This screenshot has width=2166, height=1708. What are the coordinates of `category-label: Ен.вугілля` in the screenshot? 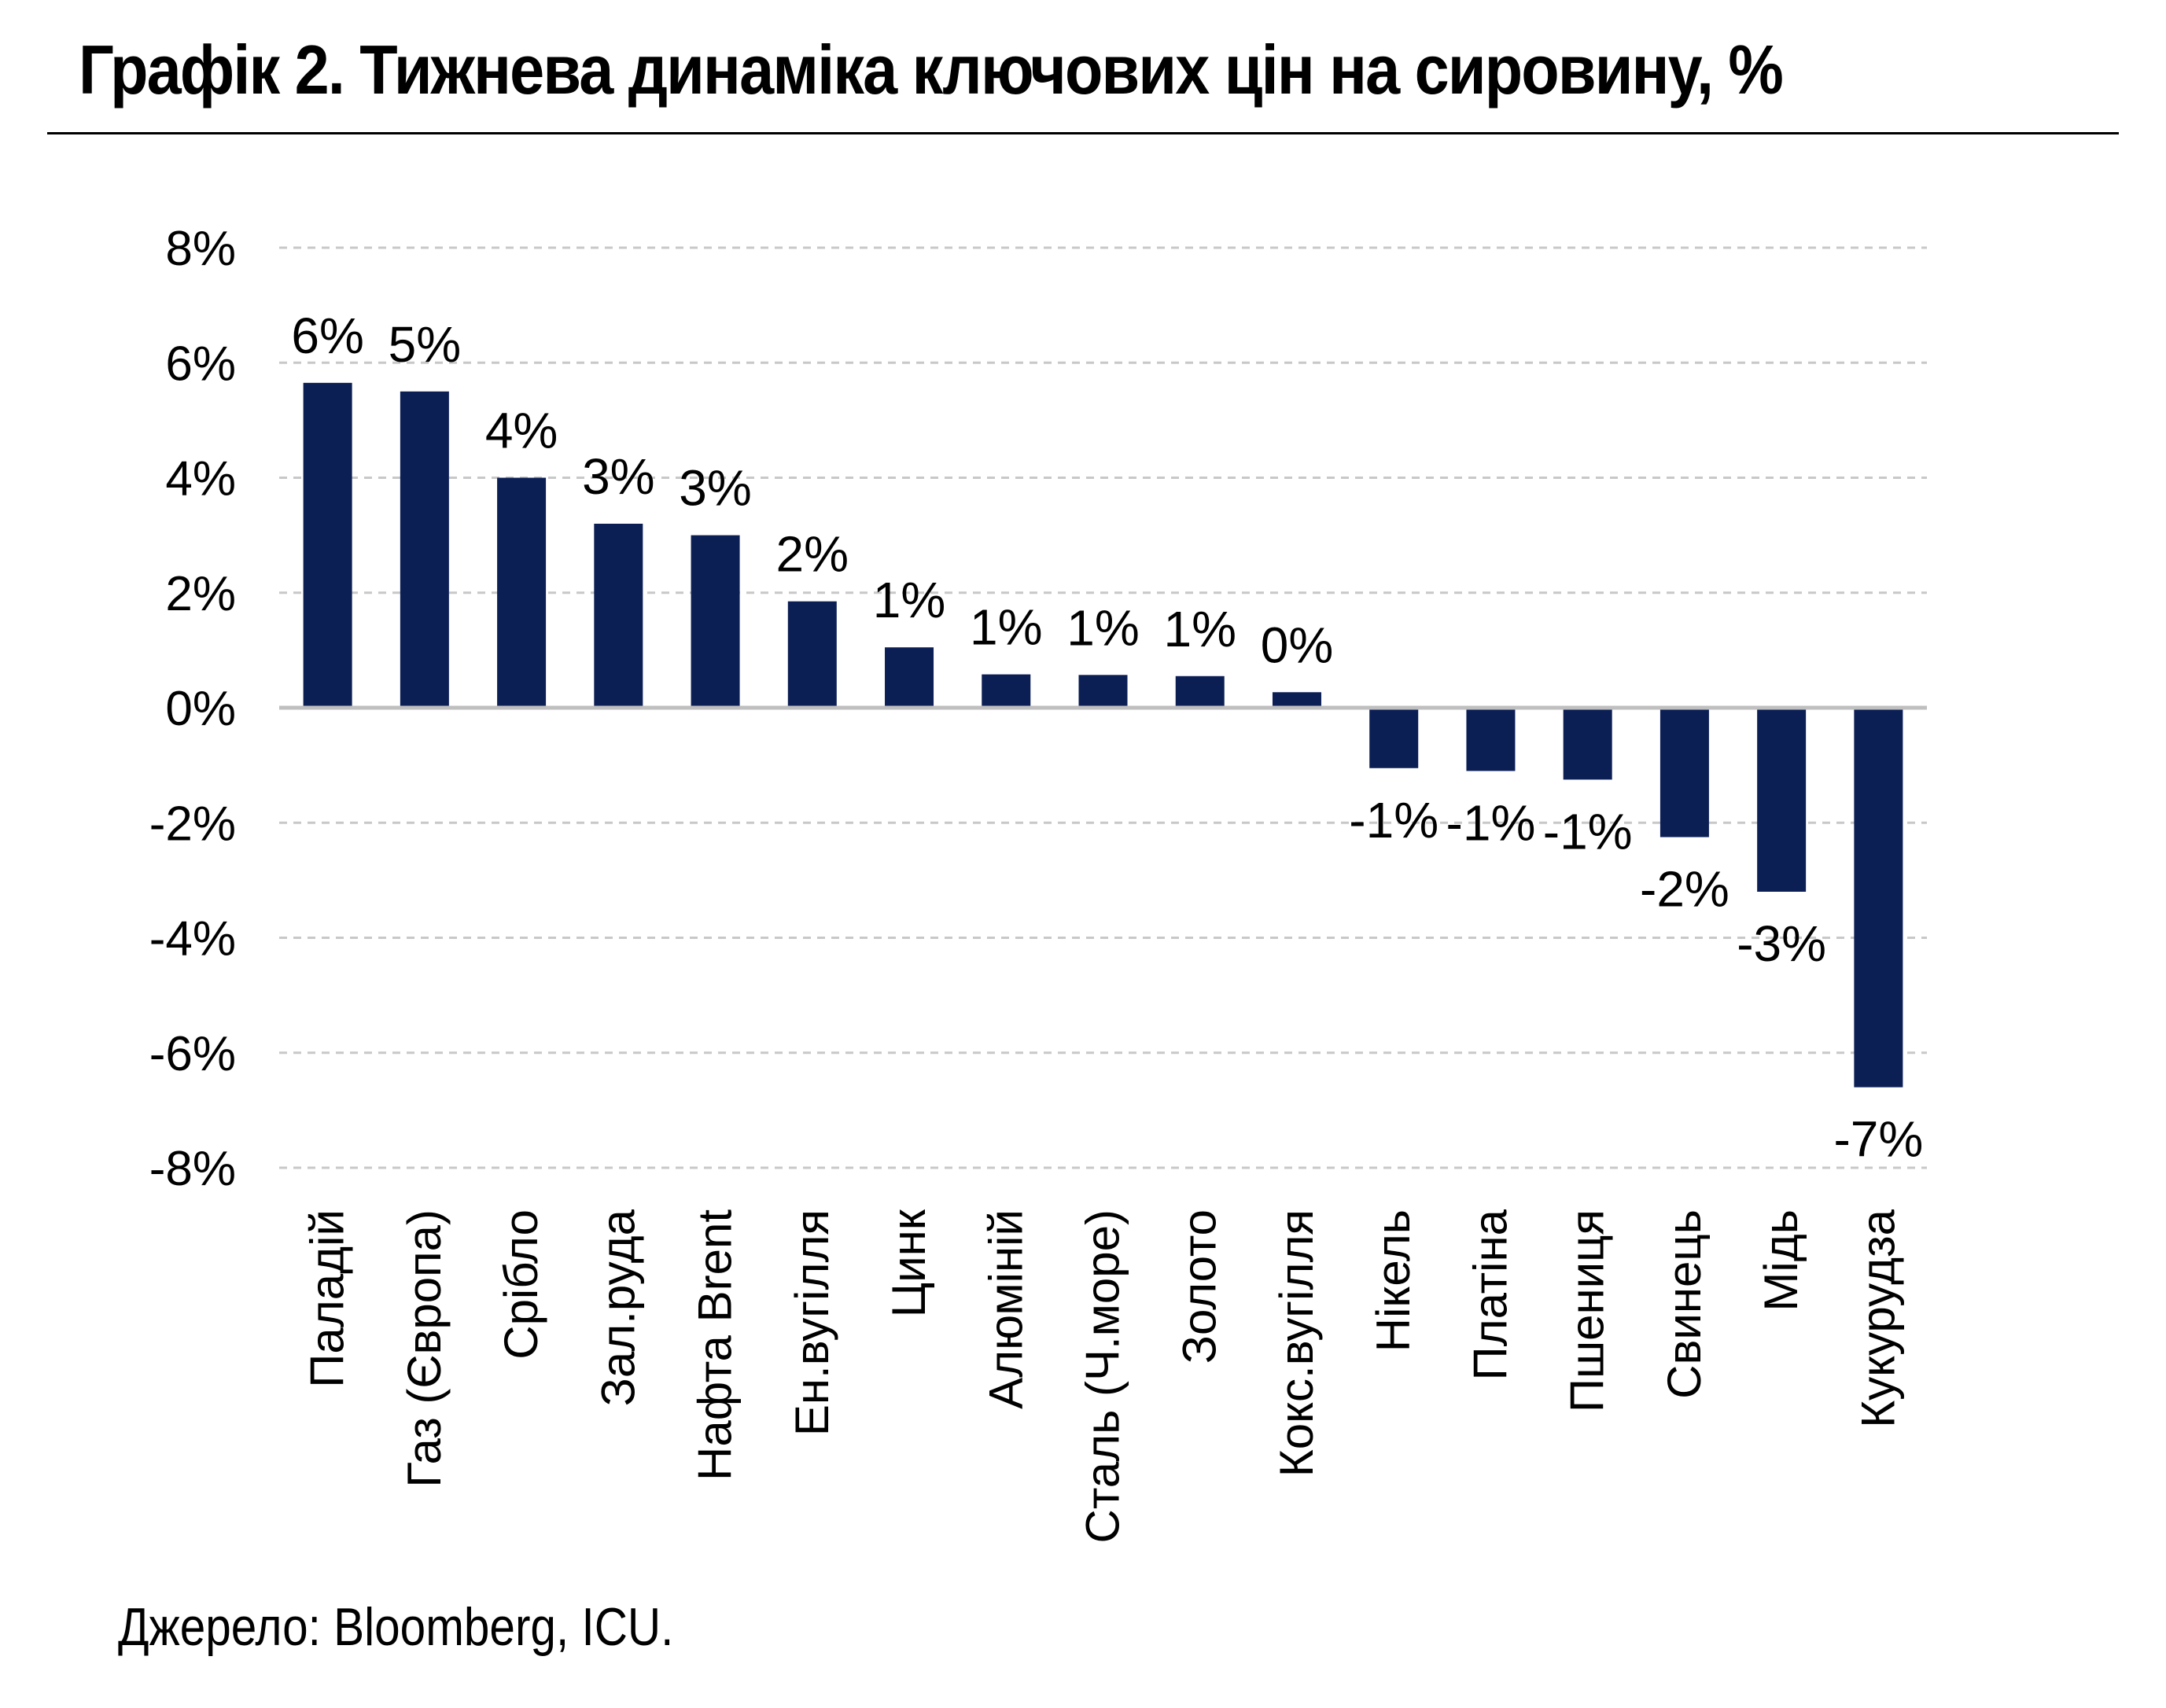 It's located at (812, 1322).